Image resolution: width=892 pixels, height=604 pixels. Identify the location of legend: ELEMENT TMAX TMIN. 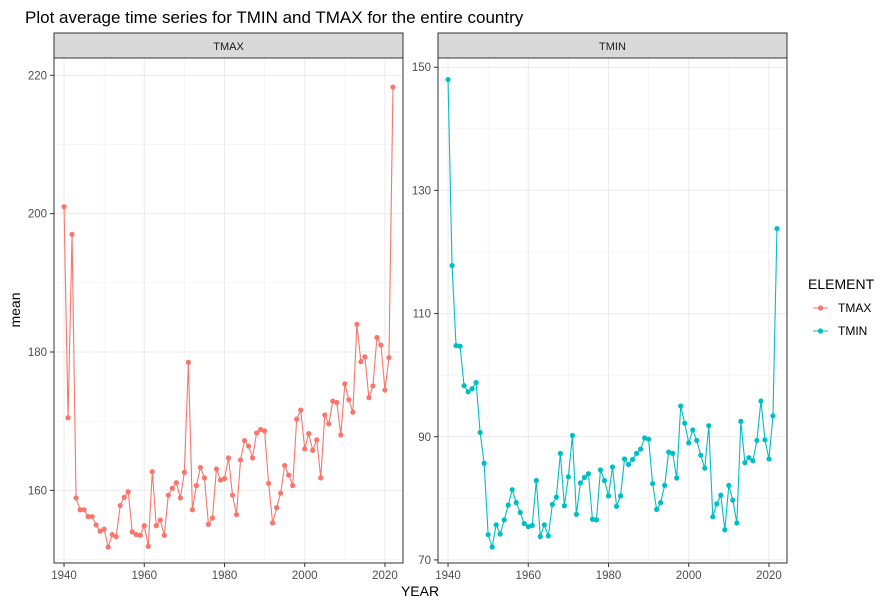
(841, 307).